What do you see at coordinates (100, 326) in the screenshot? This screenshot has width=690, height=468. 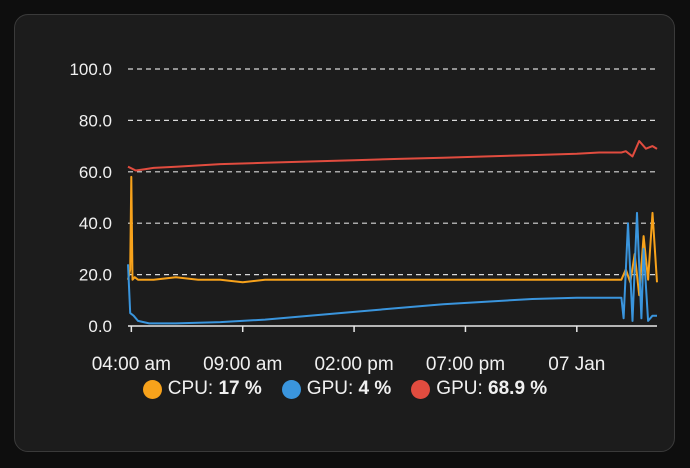 I see `y-tick-label: 0.0` at bounding box center [100, 326].